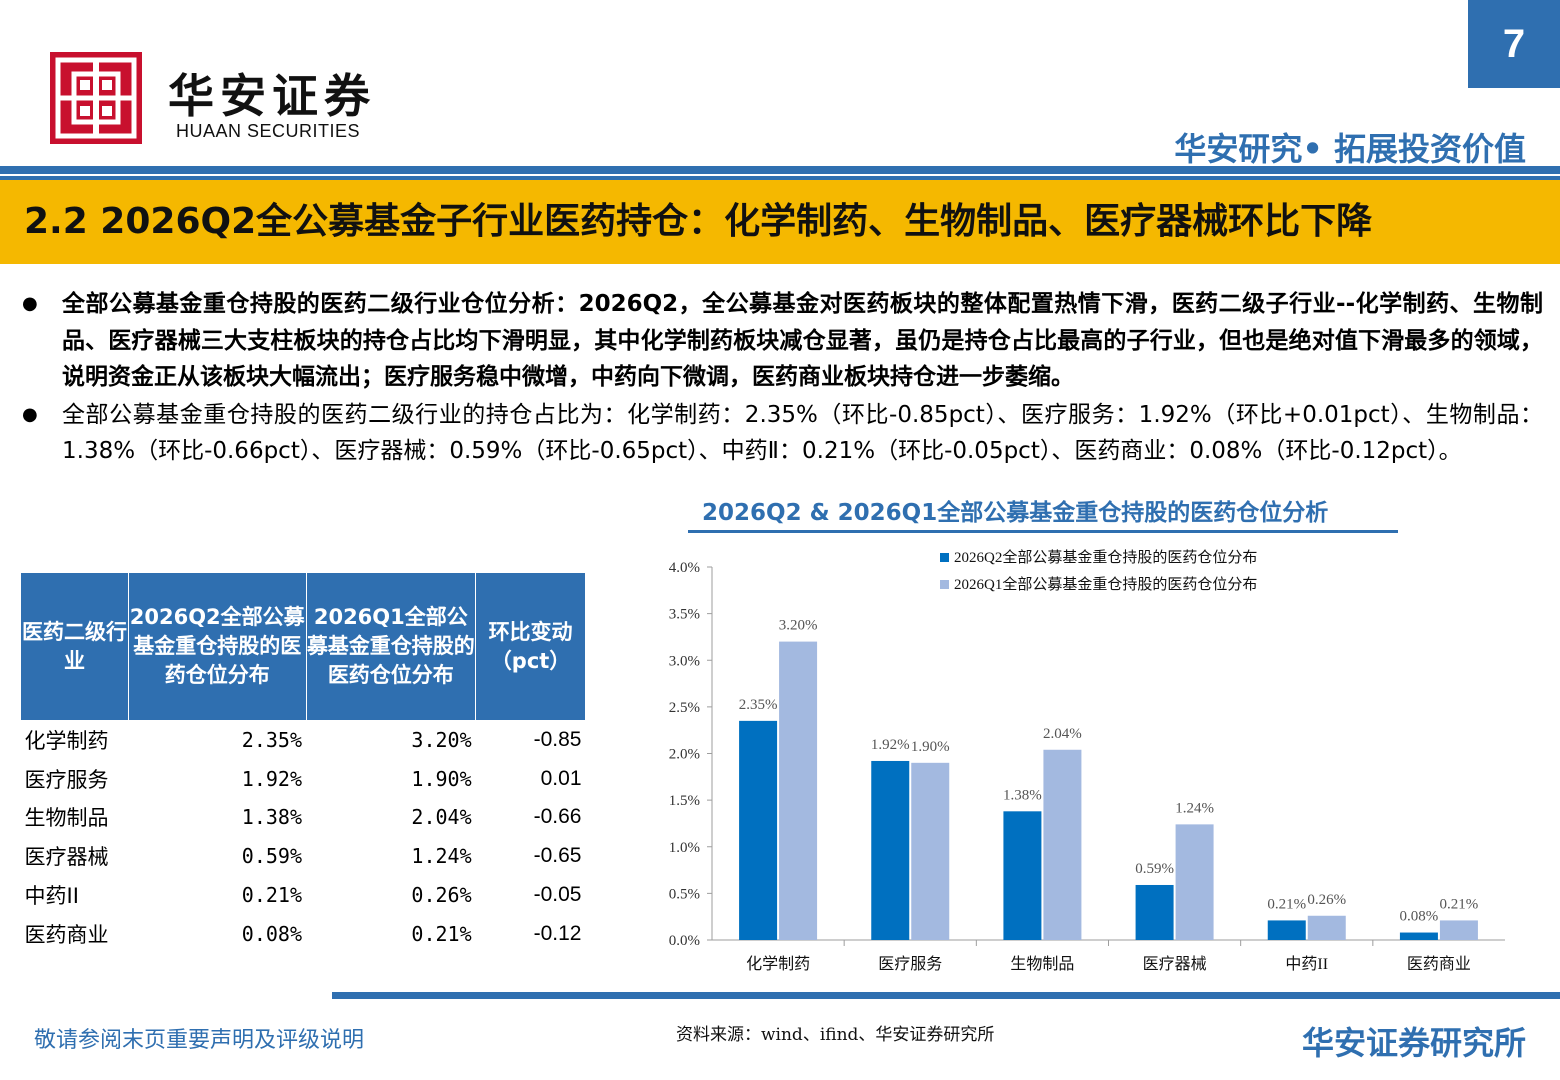 The height and width of the screenshot is (1080, 1560). Describe the element at coordinates (835, 1035) in the screenshot. I see `source-note: 资料来源：wind、ifind、华安证券研究所` at that location.